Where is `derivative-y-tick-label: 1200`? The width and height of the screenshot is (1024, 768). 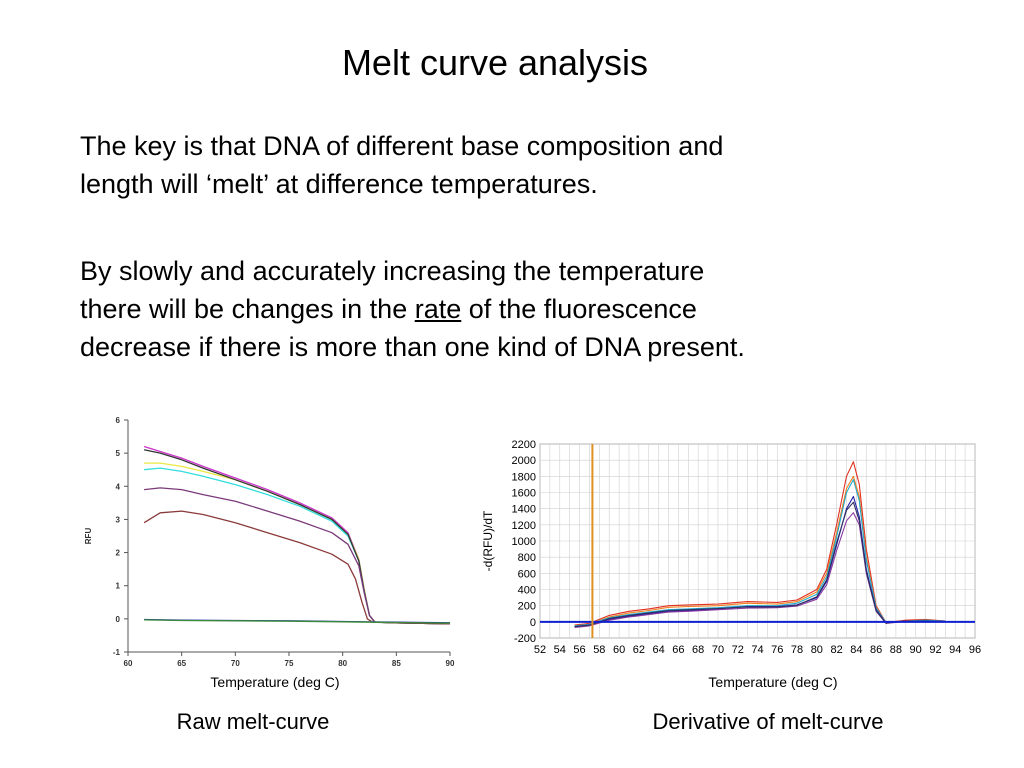
derivative-y-tick-label: 1200 is located at coordinates (524, 526).